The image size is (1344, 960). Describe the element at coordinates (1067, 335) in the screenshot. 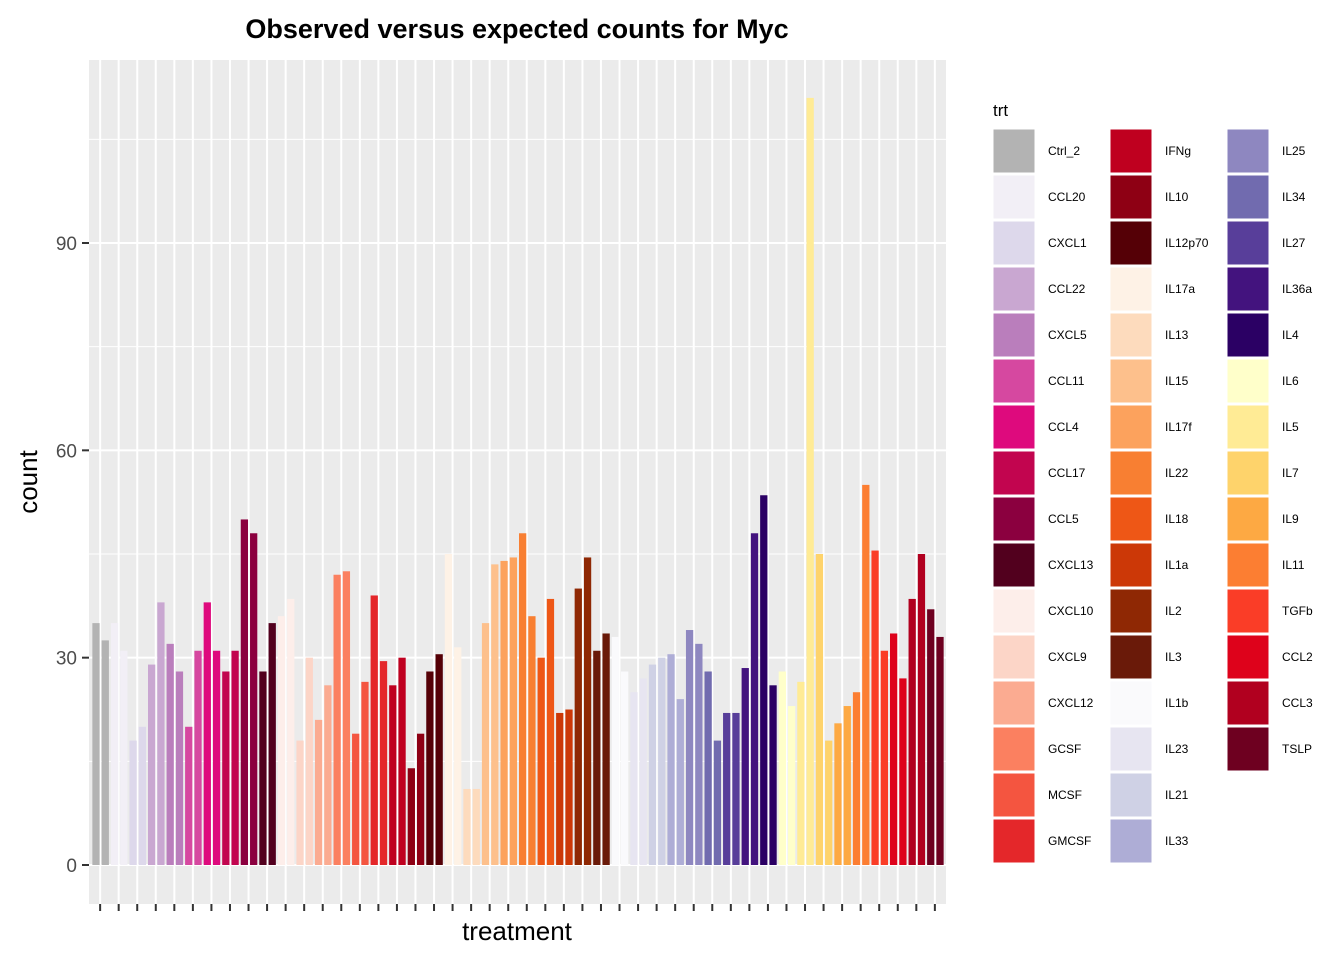

I see `legend-label-cxcl5: CXCL5` at that location.